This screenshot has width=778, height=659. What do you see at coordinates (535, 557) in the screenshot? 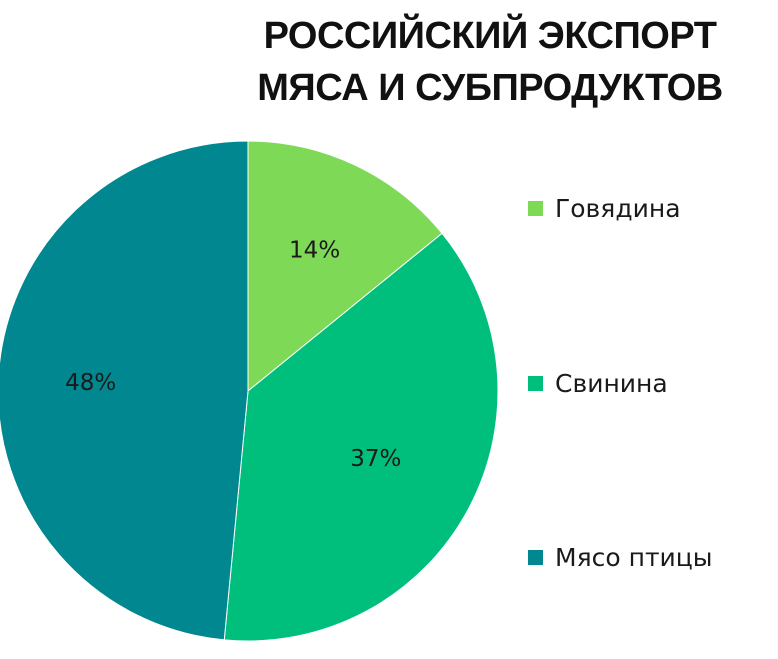
I see `legend-swatch-poultry` at bounding box center [535, 557].